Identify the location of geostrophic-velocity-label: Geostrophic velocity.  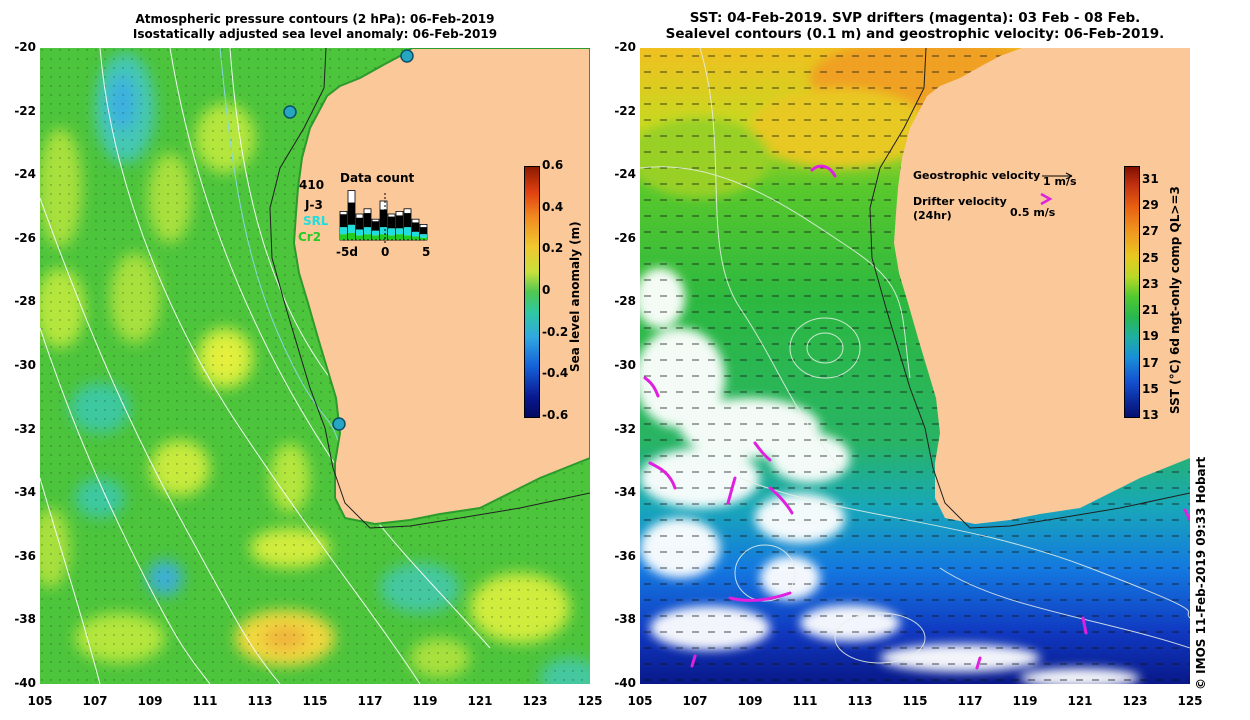
(977, 175).